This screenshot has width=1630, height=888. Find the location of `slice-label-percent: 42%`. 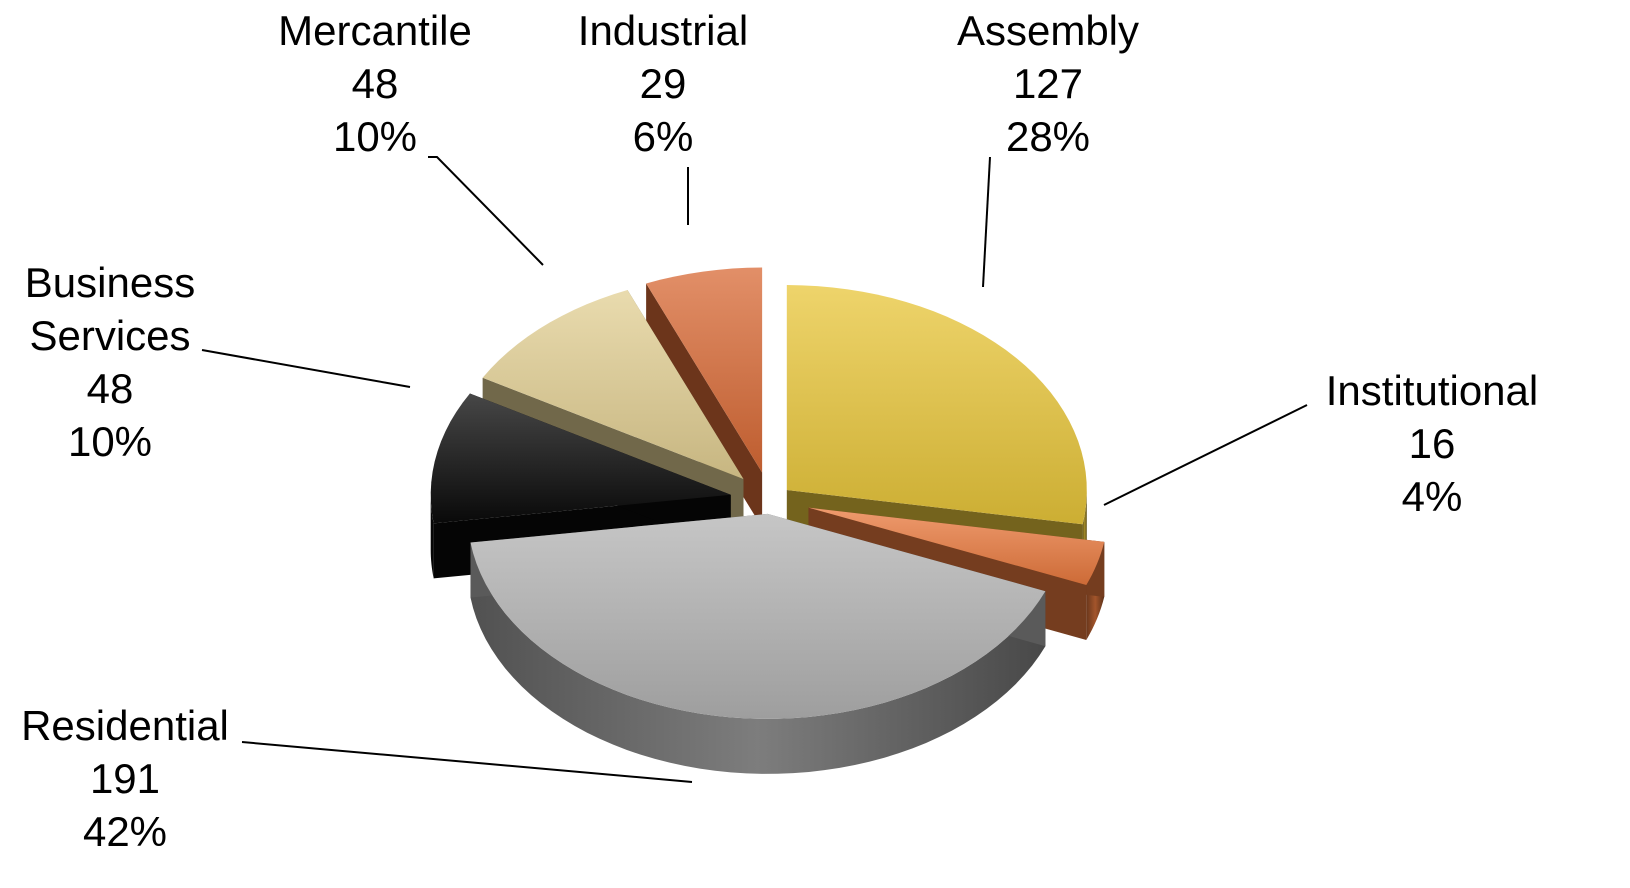

slice-label-percent: 42% is located at coordinates (125, 831).